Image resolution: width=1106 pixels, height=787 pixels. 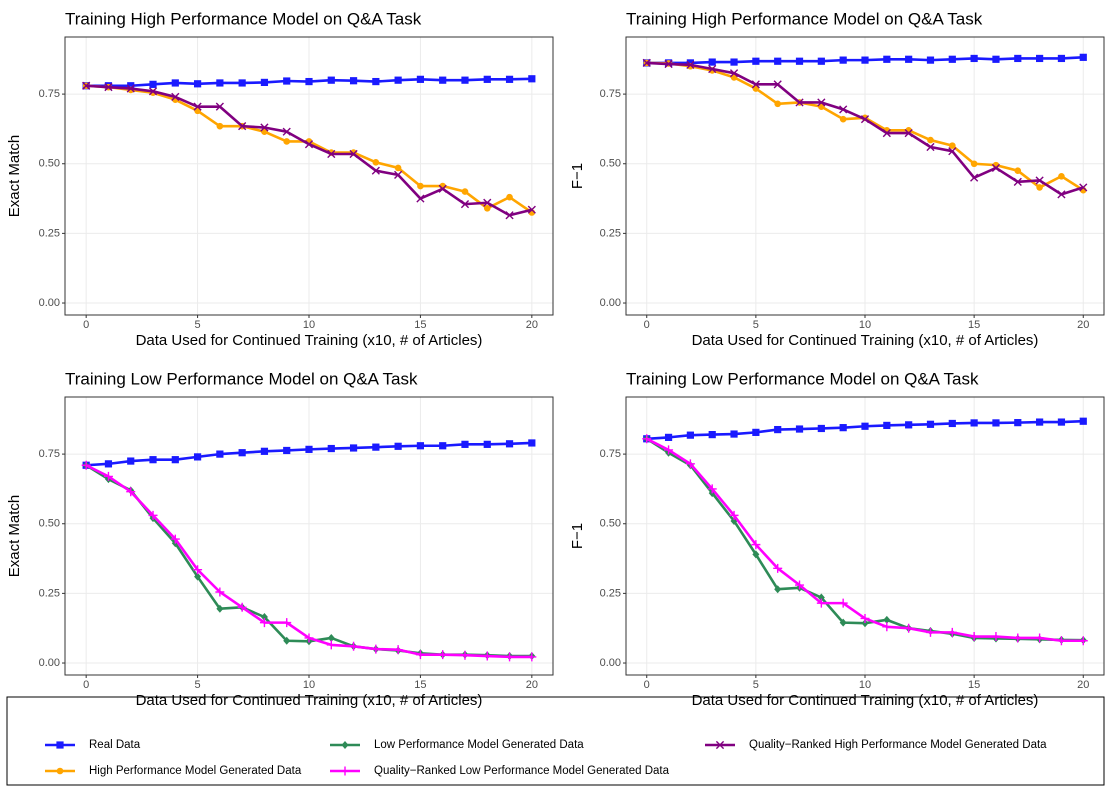 What do you see at coordinates (420, 685) in the screenshot?
I see `x-tick-label: 15` at bounding box center [420, 685].